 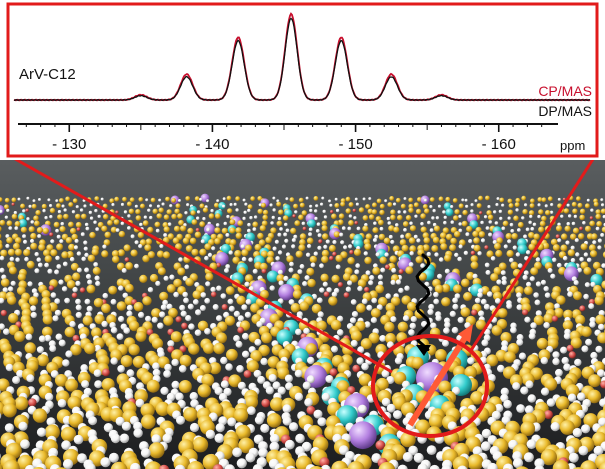 What do you see at coordinates (286, 292) in the screenshot?
I see `atom-B` at bounding box center [286, 292].